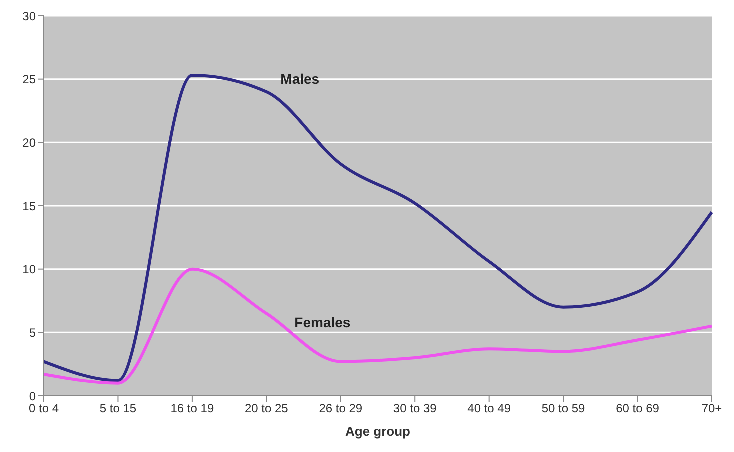  Describe the element at coordinates (378, 431) in the screenshot. I see `x-axis-title: Age group` at that location.